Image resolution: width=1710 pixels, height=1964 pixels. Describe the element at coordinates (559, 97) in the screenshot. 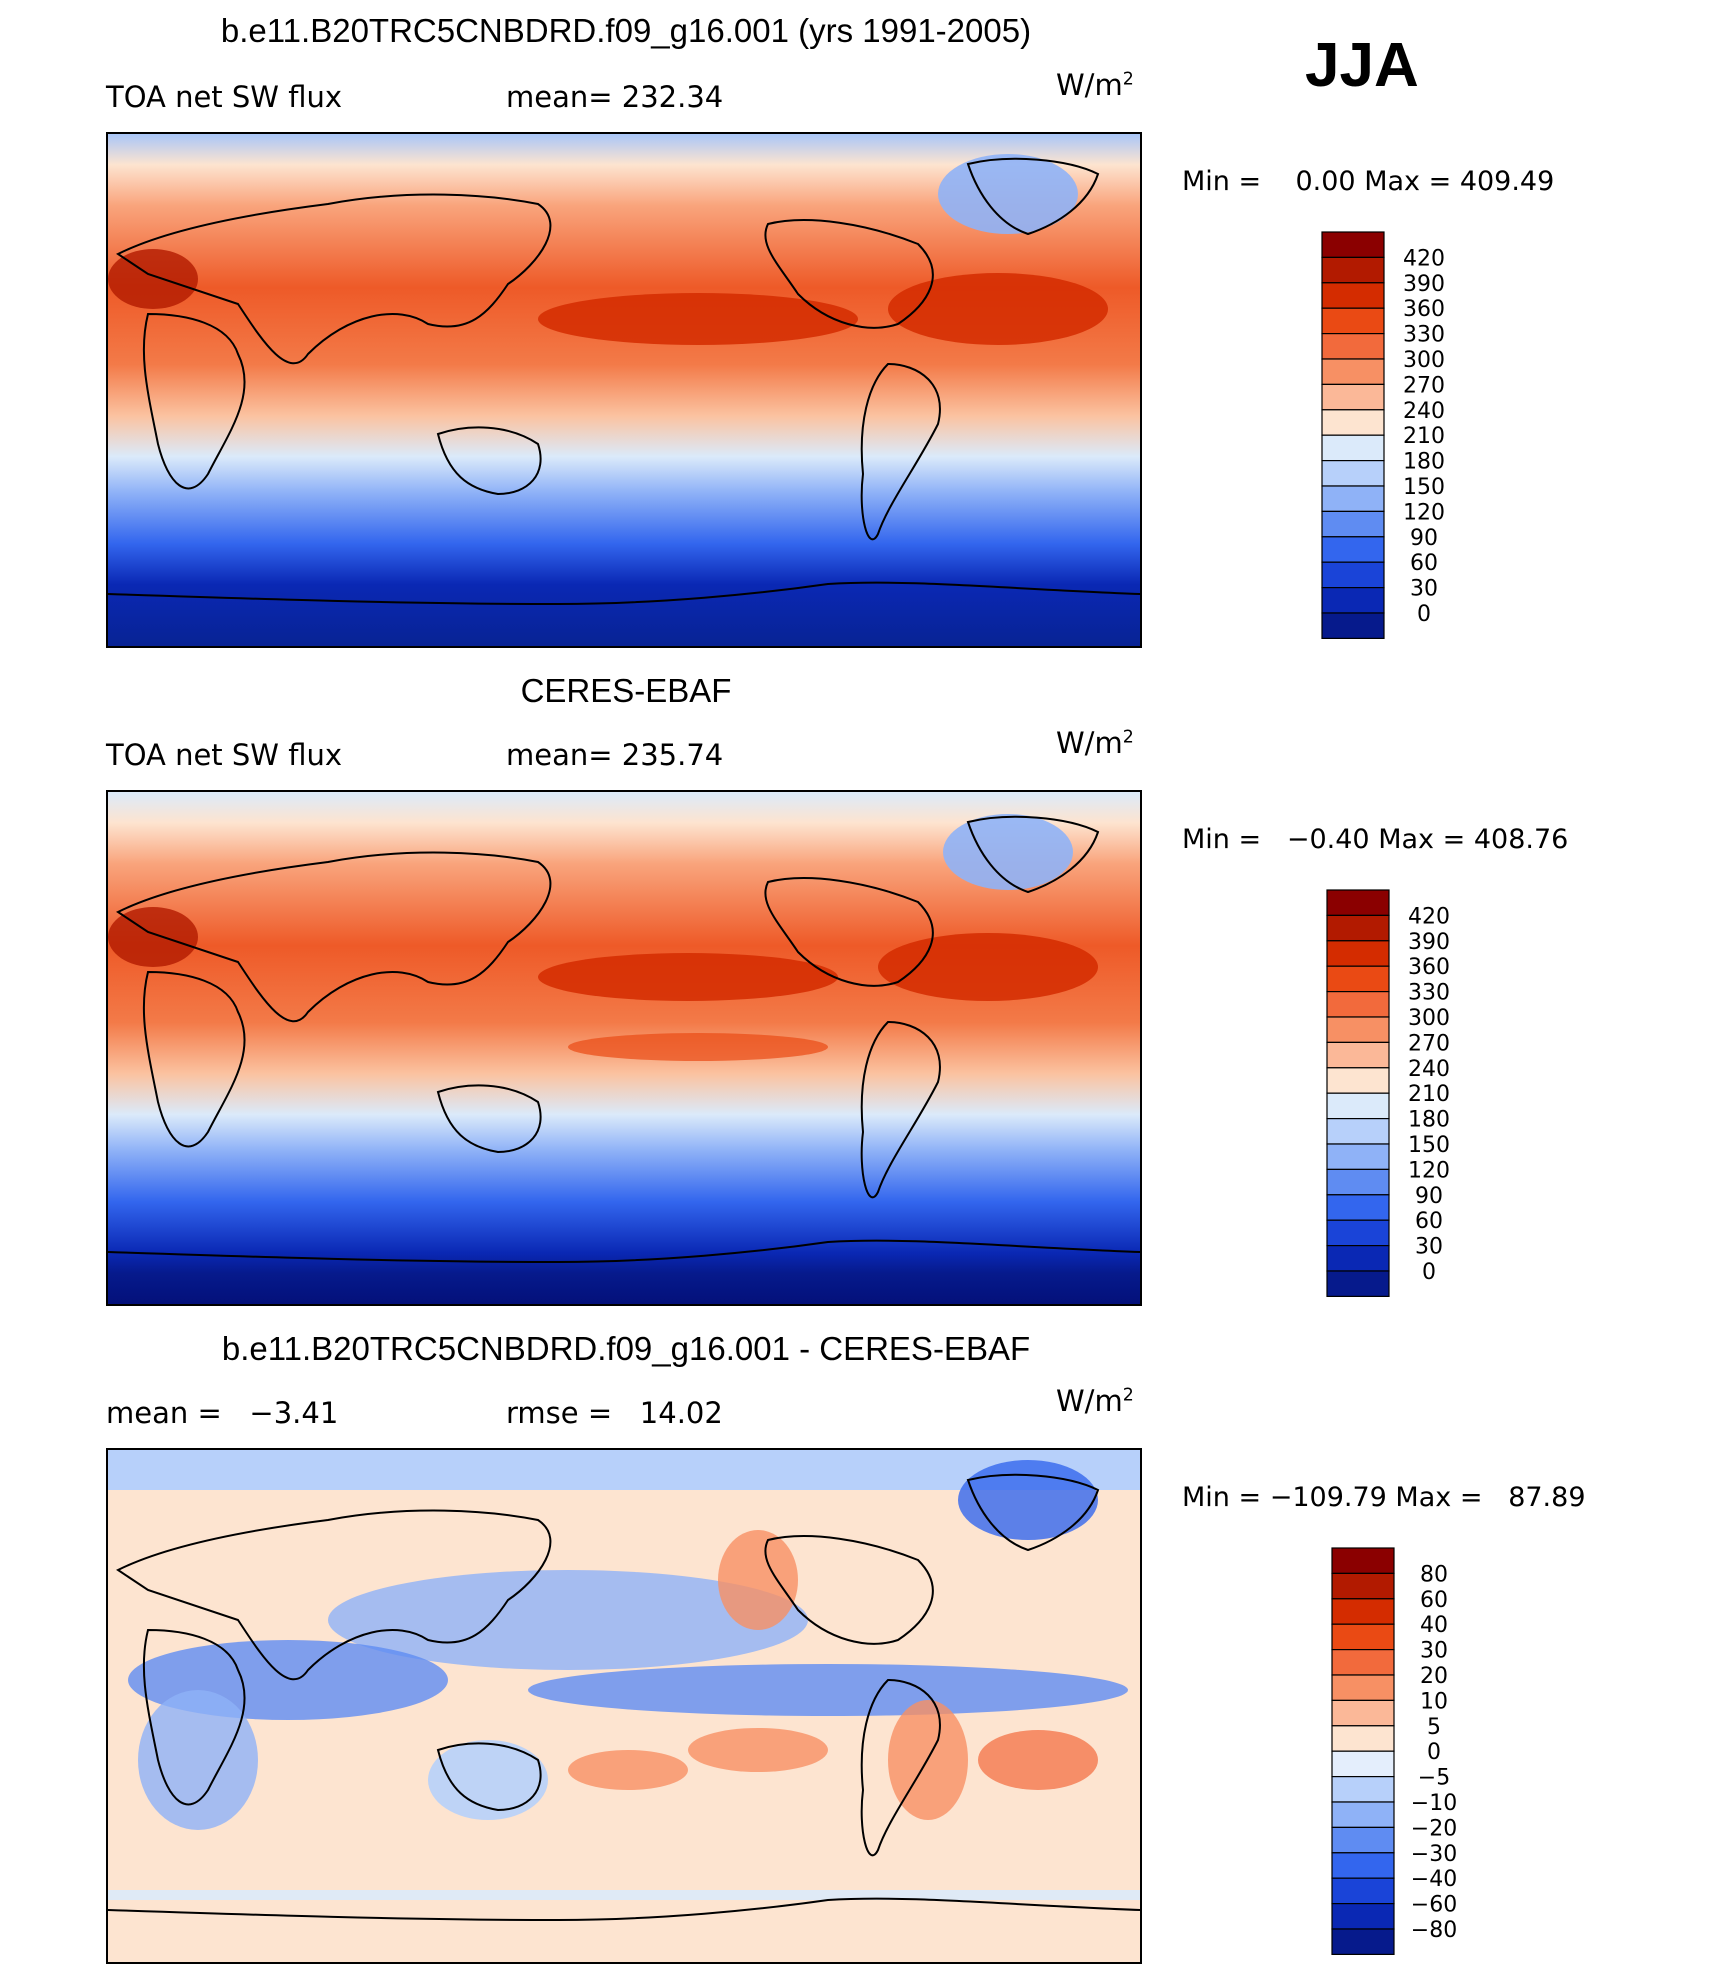

I see `panel1-mean-label: mean=` at that location.